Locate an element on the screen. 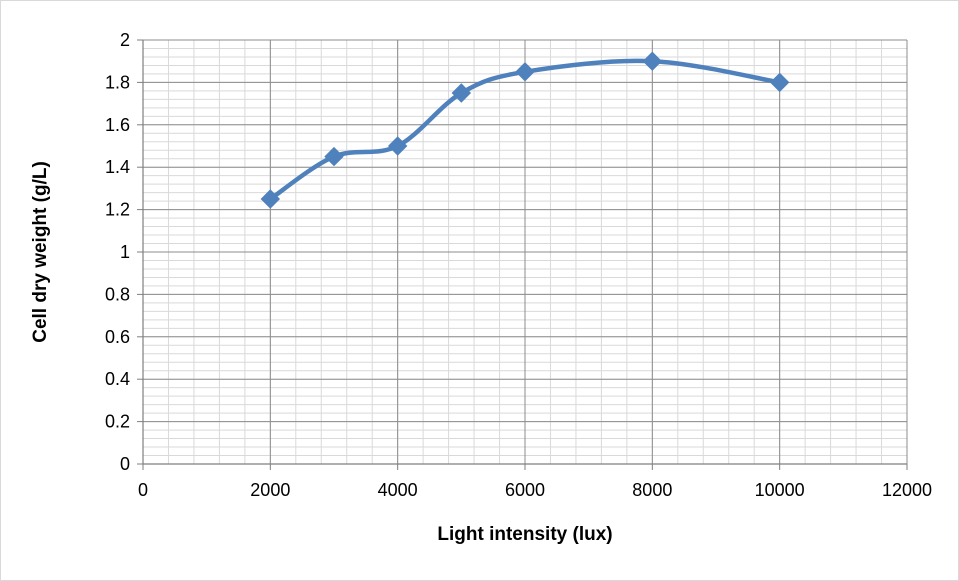 This screenshot has height=581, width=959. y-tick-label: 1.2 is located at coordinates (117, 210).